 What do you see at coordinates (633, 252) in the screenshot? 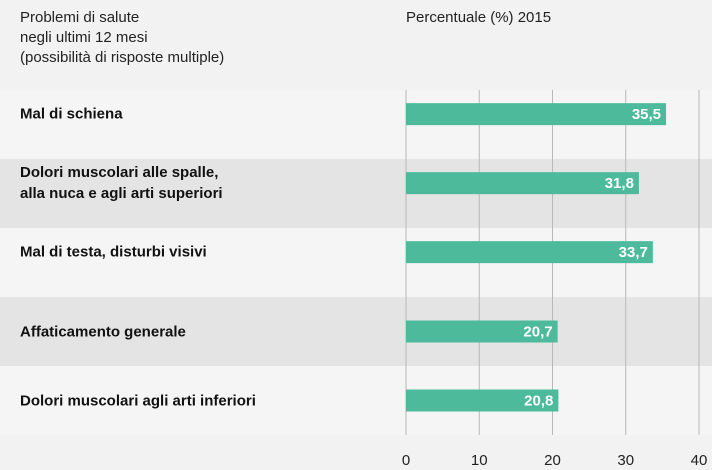
I see `value-label: 33,7` at bounding box center [633, 252].